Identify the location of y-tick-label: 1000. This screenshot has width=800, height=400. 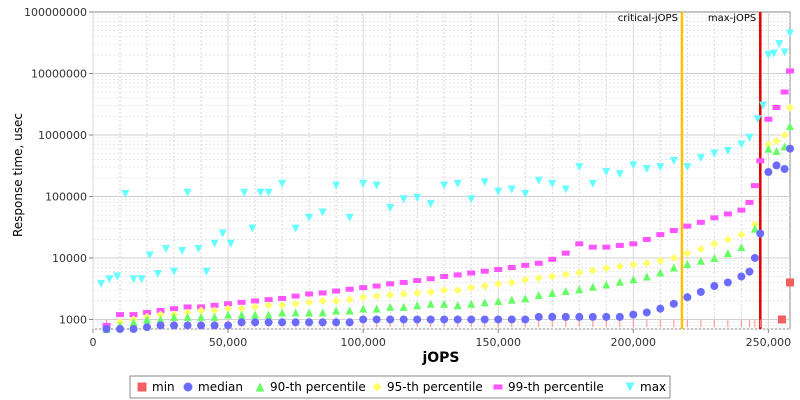
(73, 319).